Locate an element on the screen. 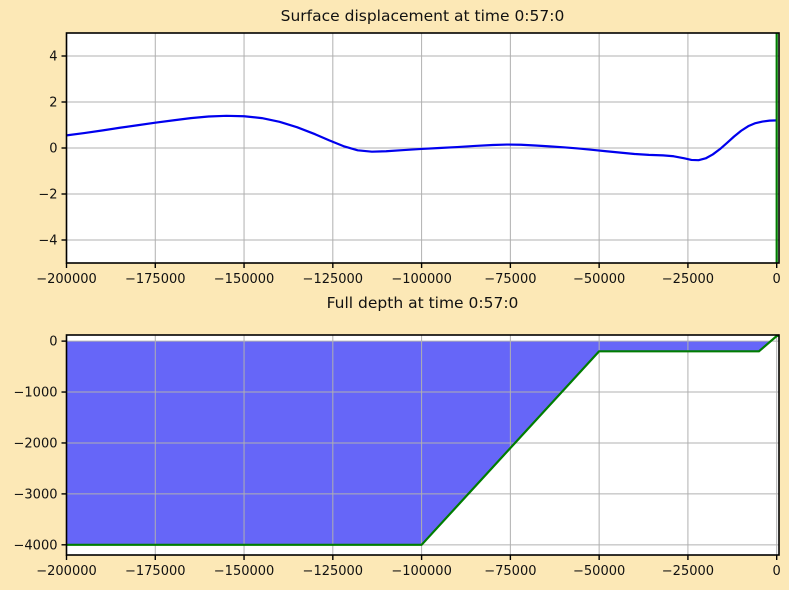 Image resolution: width=789 pixels, height=590 pixels. y-tick-label: −1000 is located at coordinates (36, 393).